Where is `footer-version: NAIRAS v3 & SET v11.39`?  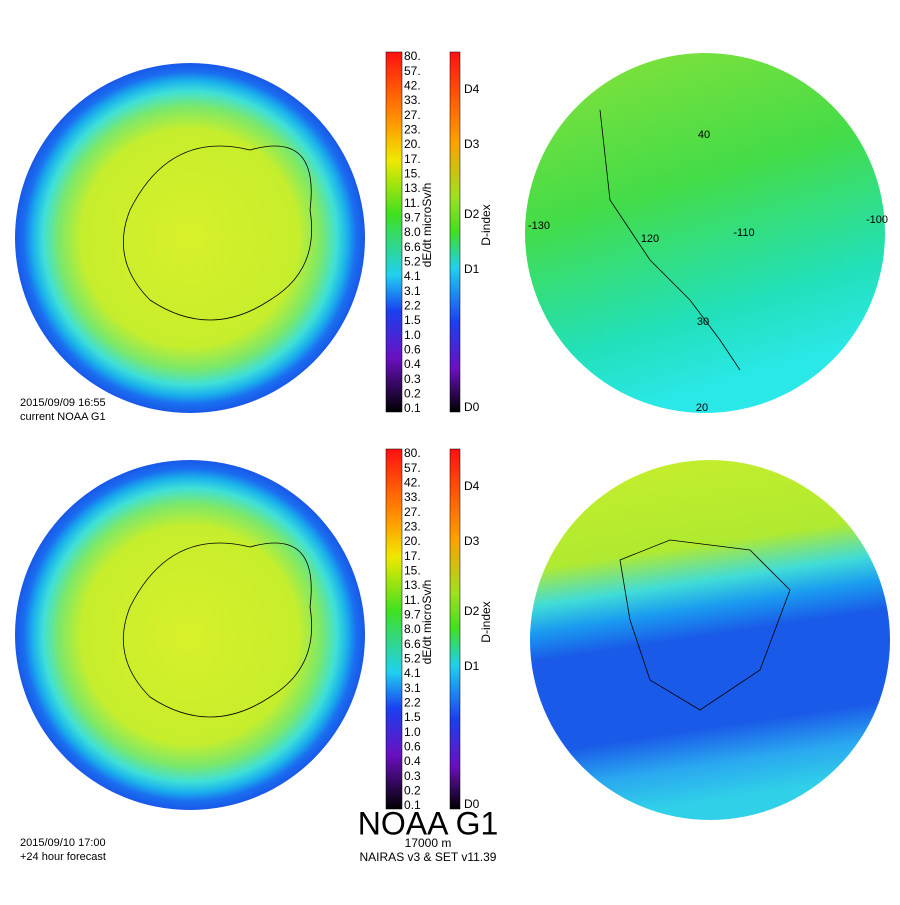
footer-version: NAIRAS v3 & SET v11.39 is located at coordinates (428, 857).